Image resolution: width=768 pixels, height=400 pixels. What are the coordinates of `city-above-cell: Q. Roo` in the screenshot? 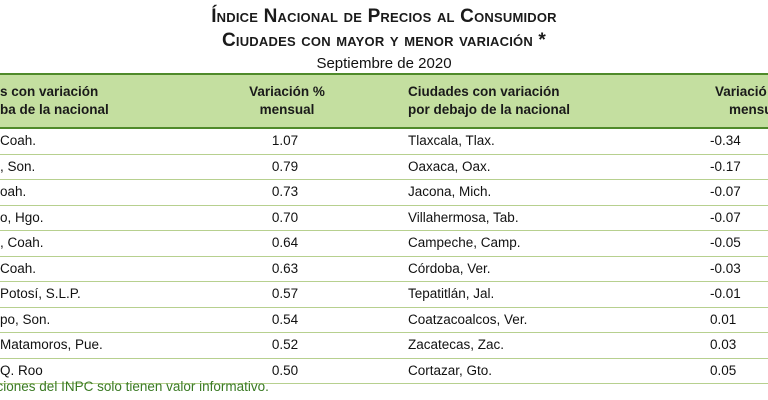 It's located at (21, 370).